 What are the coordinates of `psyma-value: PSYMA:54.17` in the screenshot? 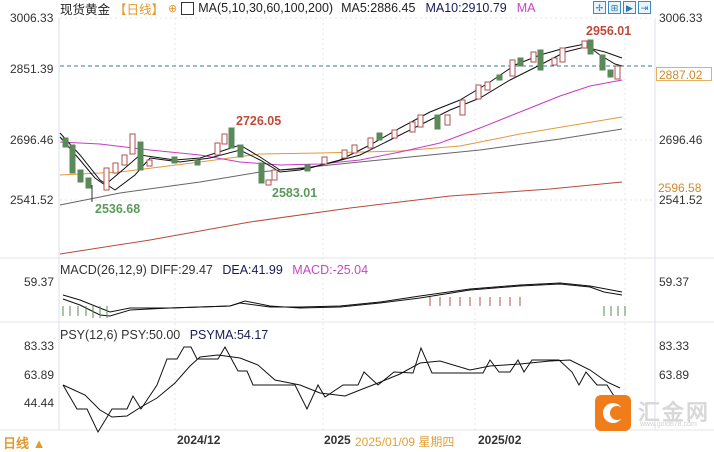 It's located at (229, 335).